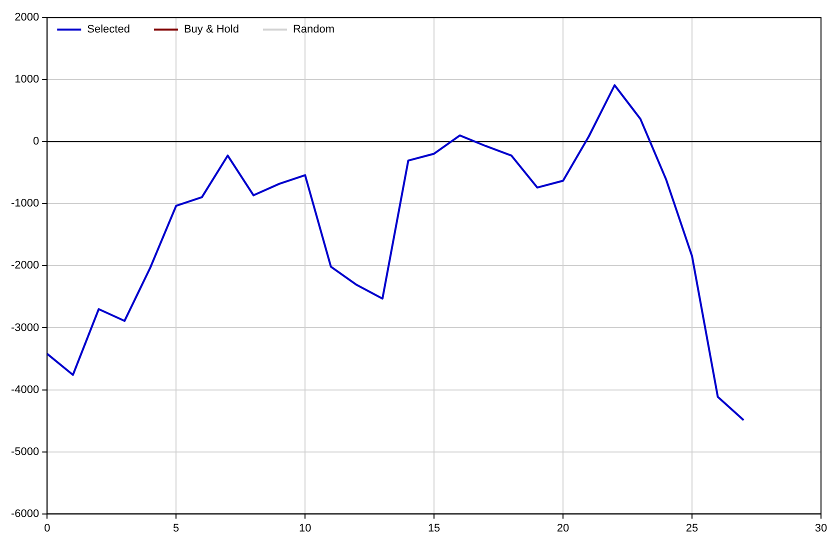 The image size is (839, 546). I want to click on y-tick-label: -3000, so click(25, 328).